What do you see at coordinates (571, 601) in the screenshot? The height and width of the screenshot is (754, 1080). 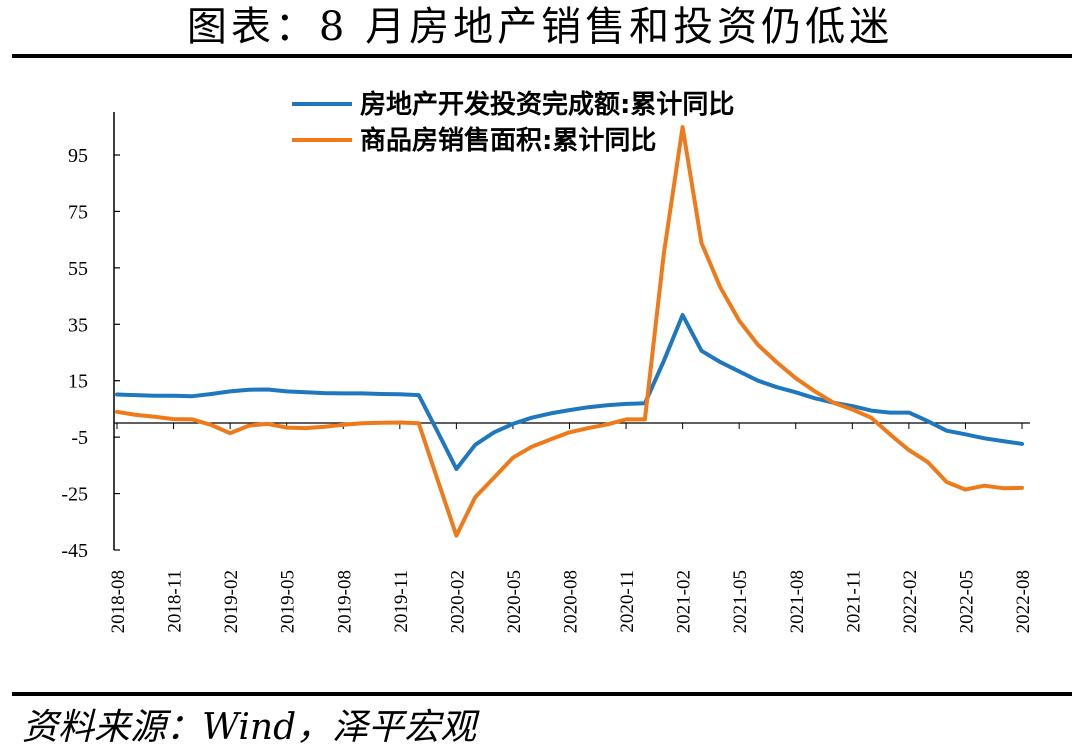 I see `x-tick-label: 2020-08` at bounding box center [571, 601].